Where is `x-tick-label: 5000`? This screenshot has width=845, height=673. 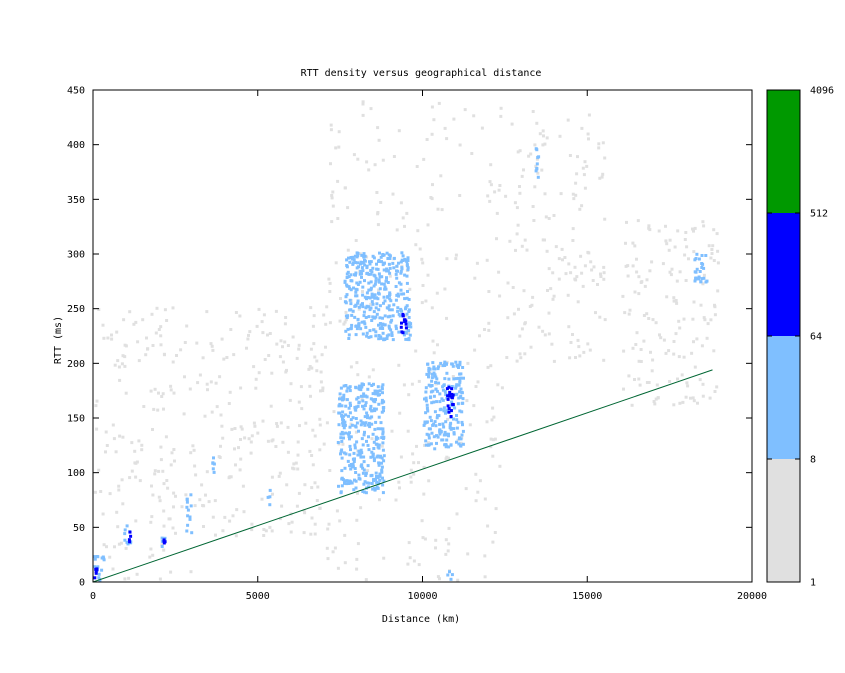
x-tick-label: 5000 is located at coordinates (258, 596).